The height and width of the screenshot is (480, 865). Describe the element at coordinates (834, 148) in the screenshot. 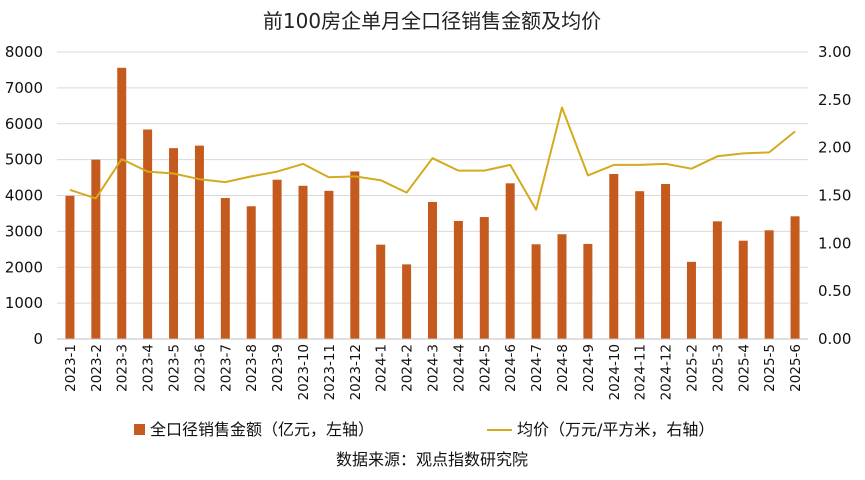

I see `right-tick-label: 2.00` at that location.